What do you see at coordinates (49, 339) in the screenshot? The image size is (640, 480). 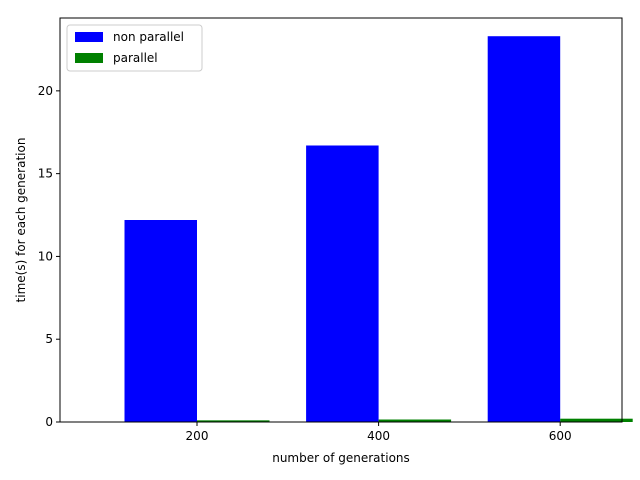 I see `y-tick-label: 5` at bounding box center [49, 339].